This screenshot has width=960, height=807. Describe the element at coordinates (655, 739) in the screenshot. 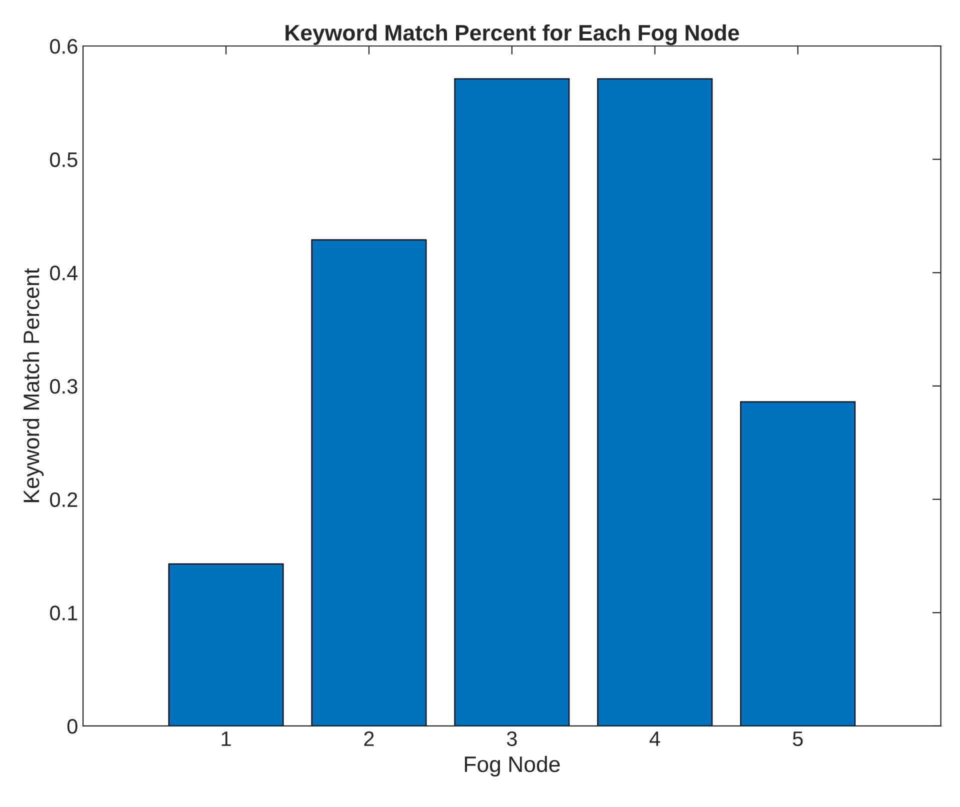

I see `x-tick-label: 4` at that location.